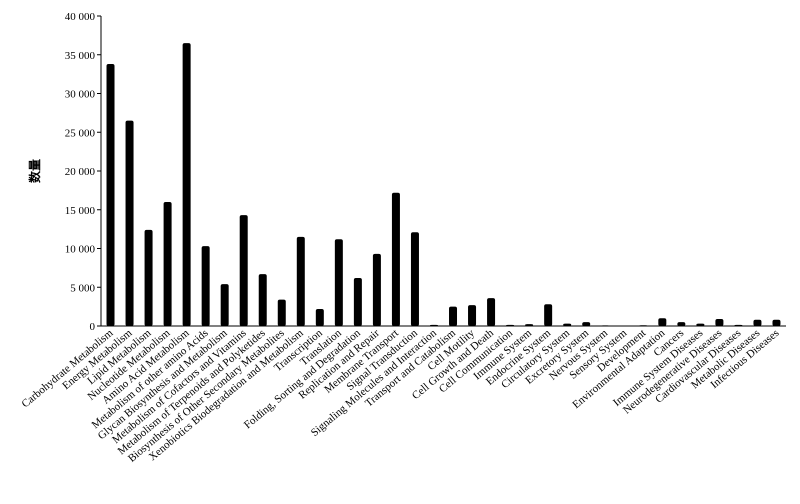 Image resolution: width=800 pixels, height=504 pixels. What do you see at coordinates (80, 95) in the screenshot?
I see `y-tick-label: 30 000` at bounding box center [80, 95].